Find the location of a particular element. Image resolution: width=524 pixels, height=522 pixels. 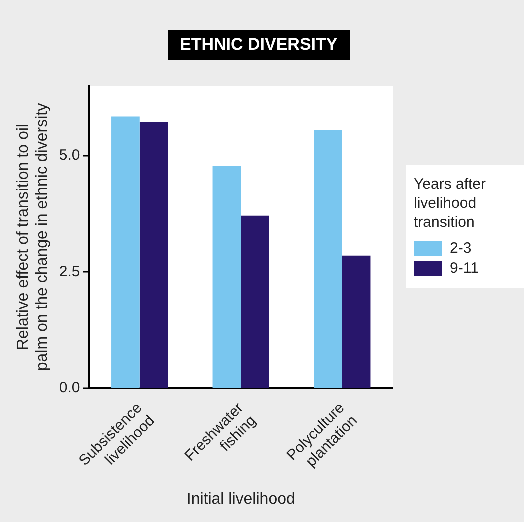

x-axis-title: Initial livelihood is located at coordinates (241, 499).